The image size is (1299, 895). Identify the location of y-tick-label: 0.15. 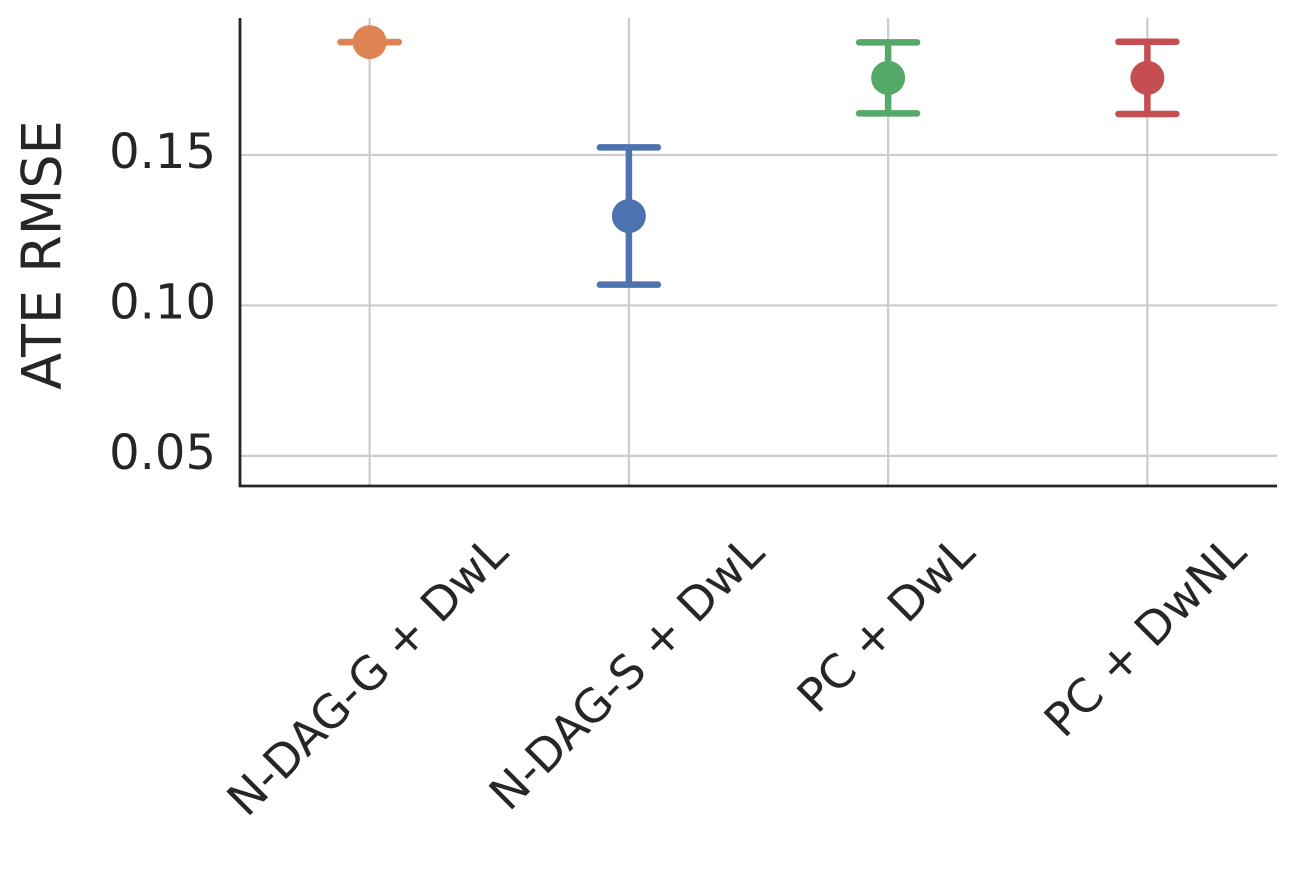
(162, 152).